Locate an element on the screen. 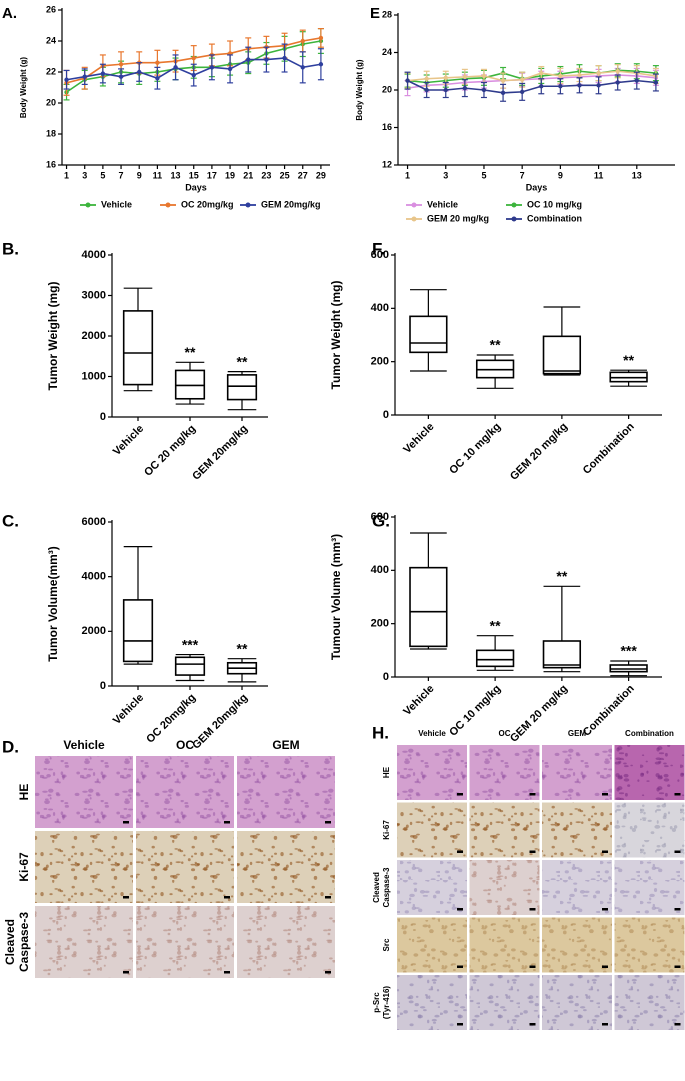 This screenshot has height=1081, width=685. x-tick-label: OC 20 mg/kg is located at coordinates (170, 451).